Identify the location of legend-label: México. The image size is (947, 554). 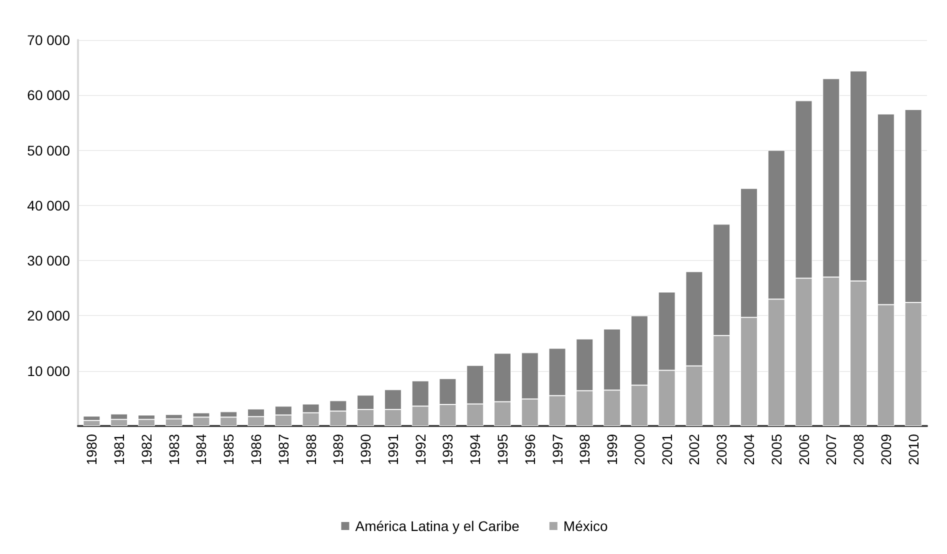
(585, 526).